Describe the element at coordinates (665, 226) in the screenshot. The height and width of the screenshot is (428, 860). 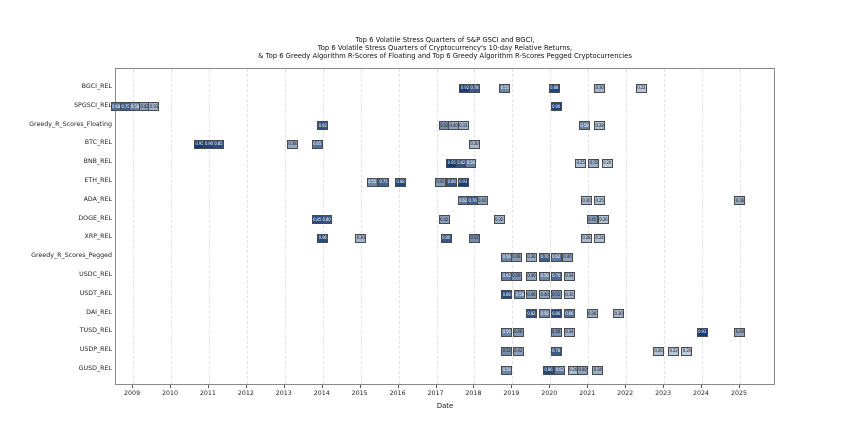
I see `gridline-year-2023` at that location.